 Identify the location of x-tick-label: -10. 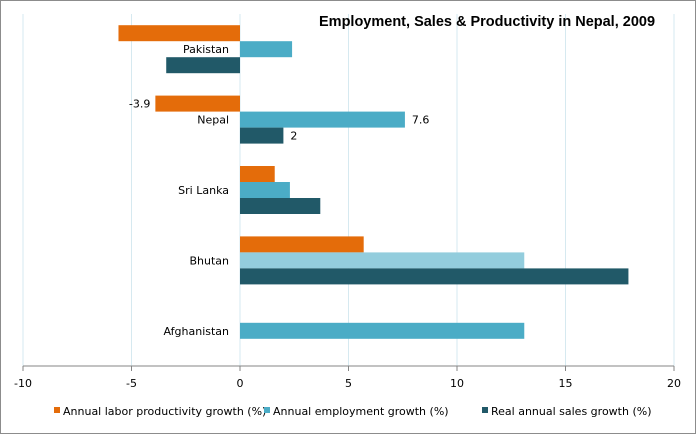
(23, 383).